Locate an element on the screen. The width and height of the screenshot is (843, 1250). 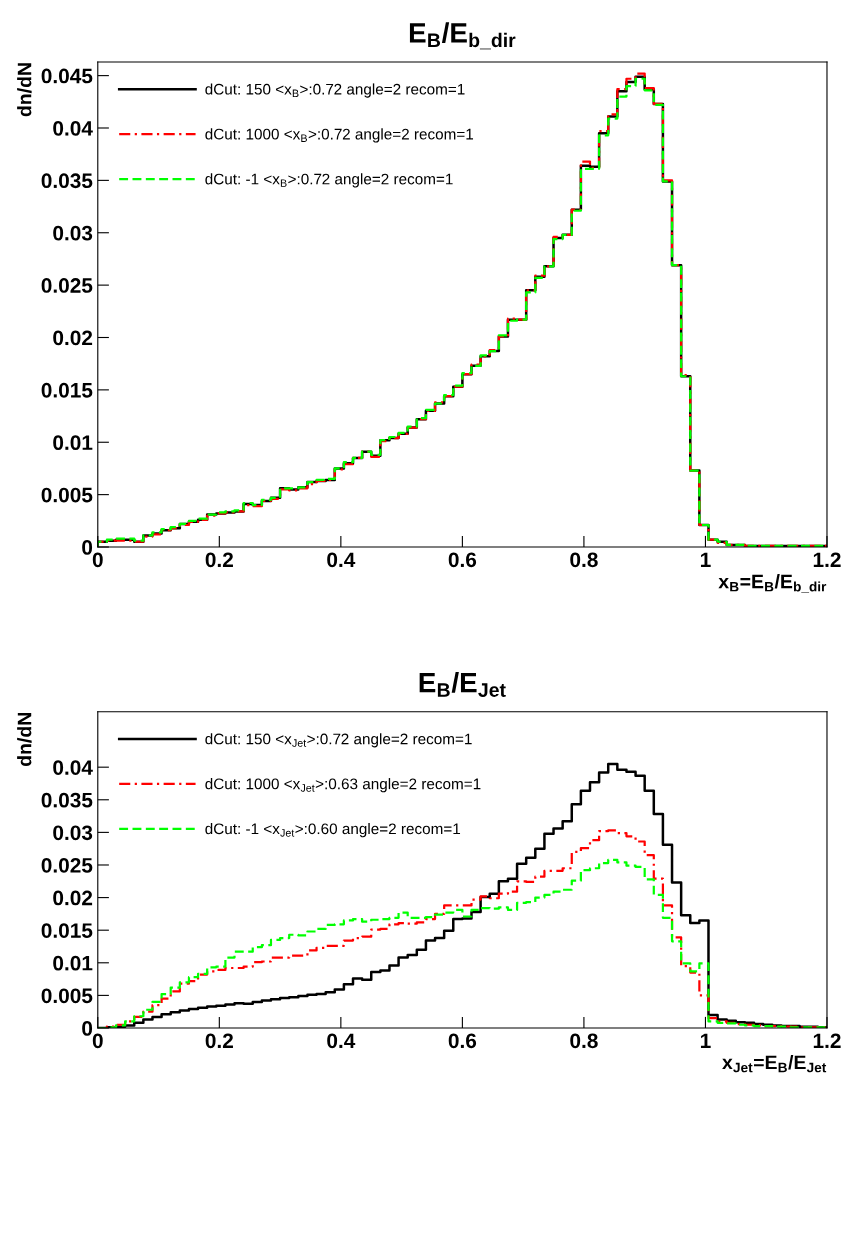
legend-label: dCut: 1000 <x$_{Jet}$>:0.63 angle=2 recom=1 is located at coordinates (343, 785).